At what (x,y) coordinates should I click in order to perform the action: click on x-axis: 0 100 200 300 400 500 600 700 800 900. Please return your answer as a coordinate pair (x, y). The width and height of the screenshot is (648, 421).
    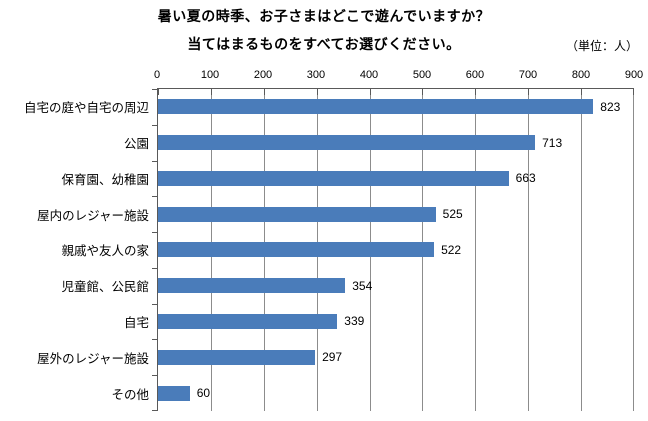
    Looking at the image, I should click on (398, 76).